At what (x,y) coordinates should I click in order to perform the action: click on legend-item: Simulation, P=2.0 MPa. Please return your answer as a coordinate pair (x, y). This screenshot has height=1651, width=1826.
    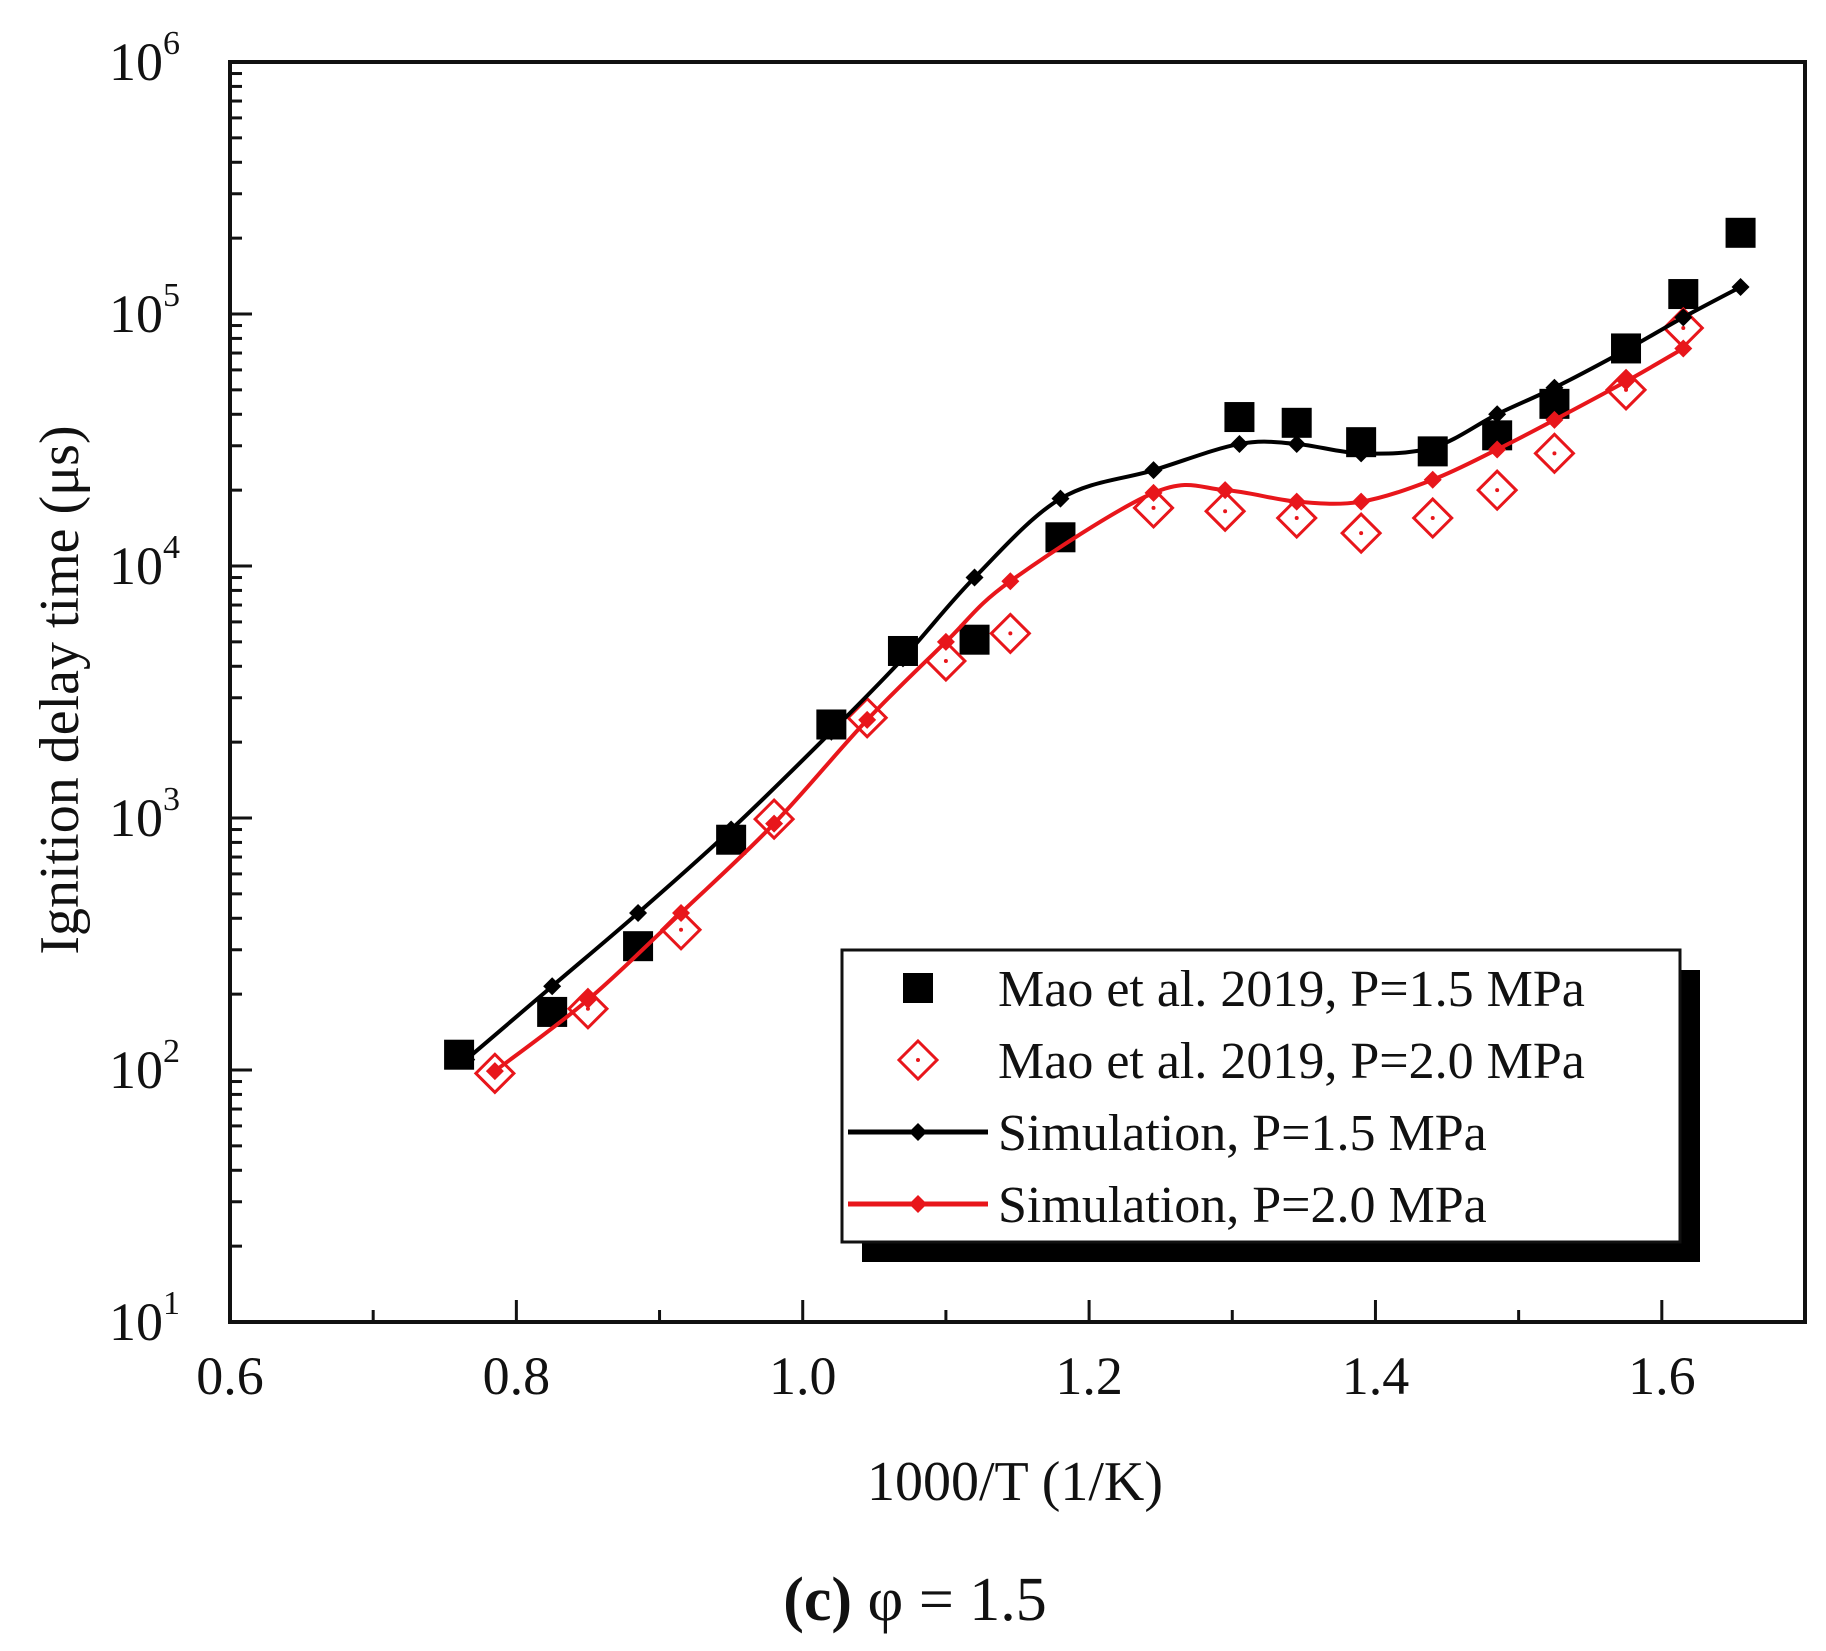
    Looking at the image, I should click on (1167, 1205).